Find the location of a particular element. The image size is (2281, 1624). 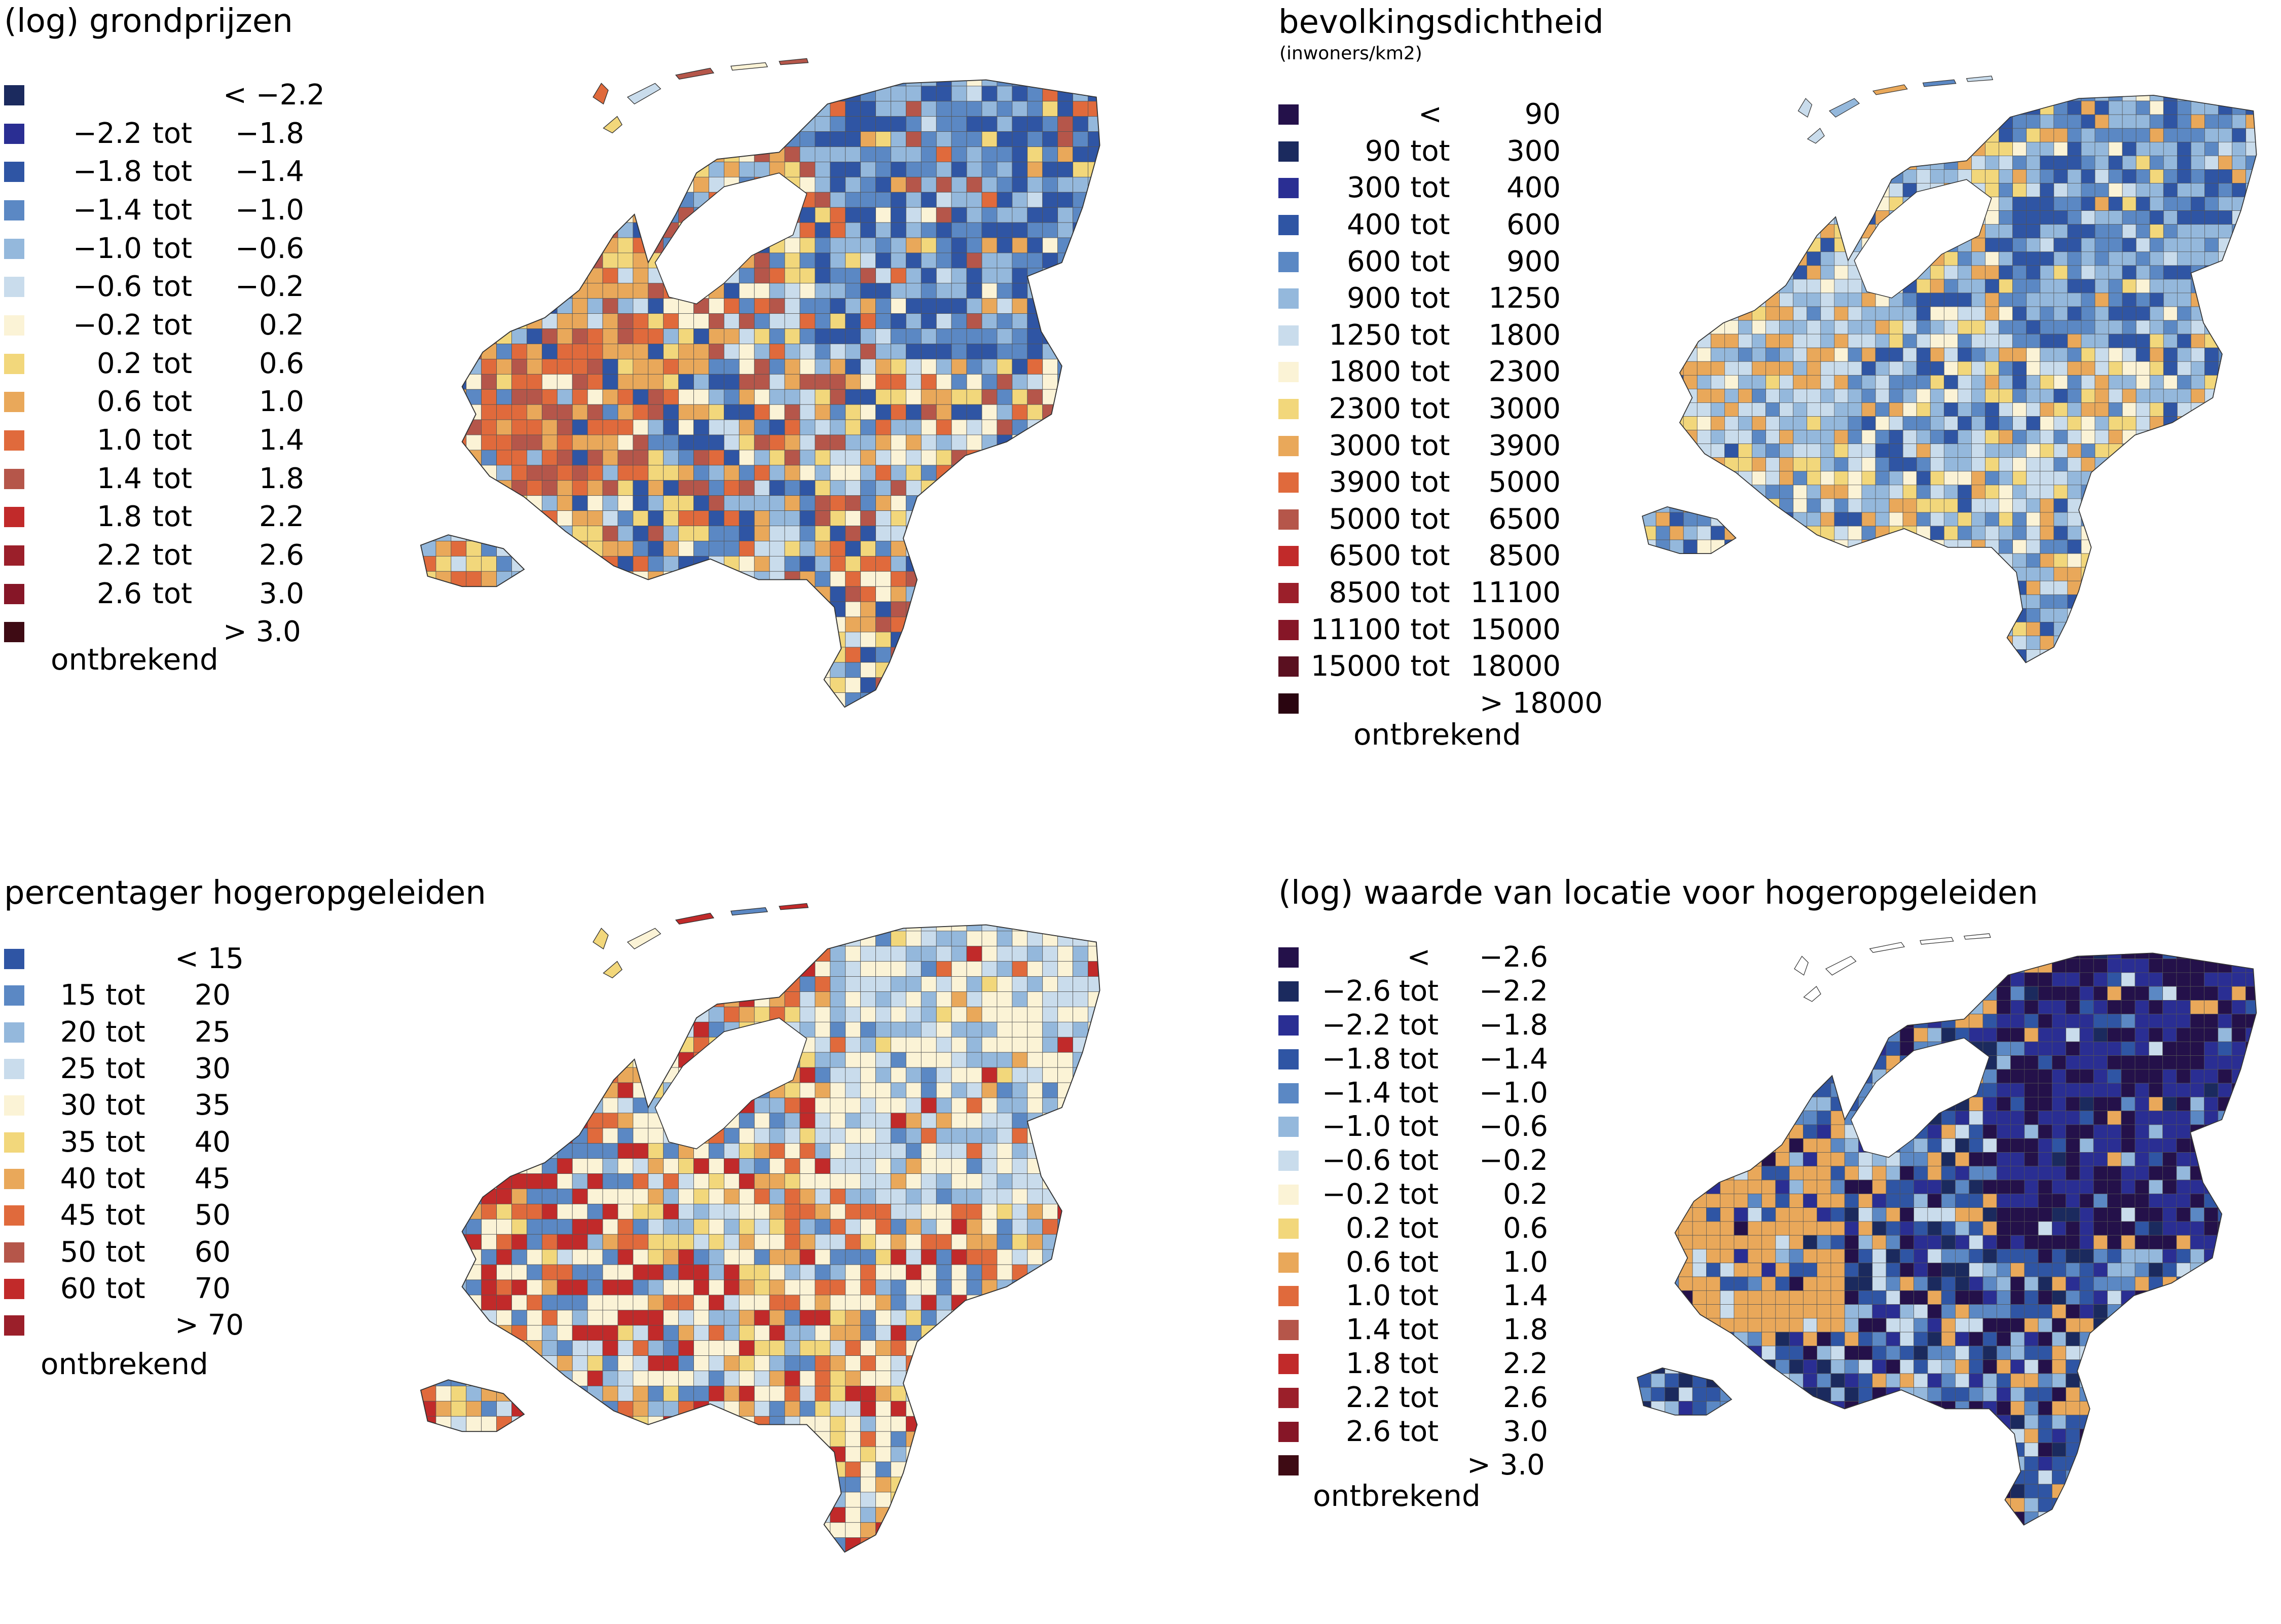

legend-tot: tot is located at coordinates (1430, 519).